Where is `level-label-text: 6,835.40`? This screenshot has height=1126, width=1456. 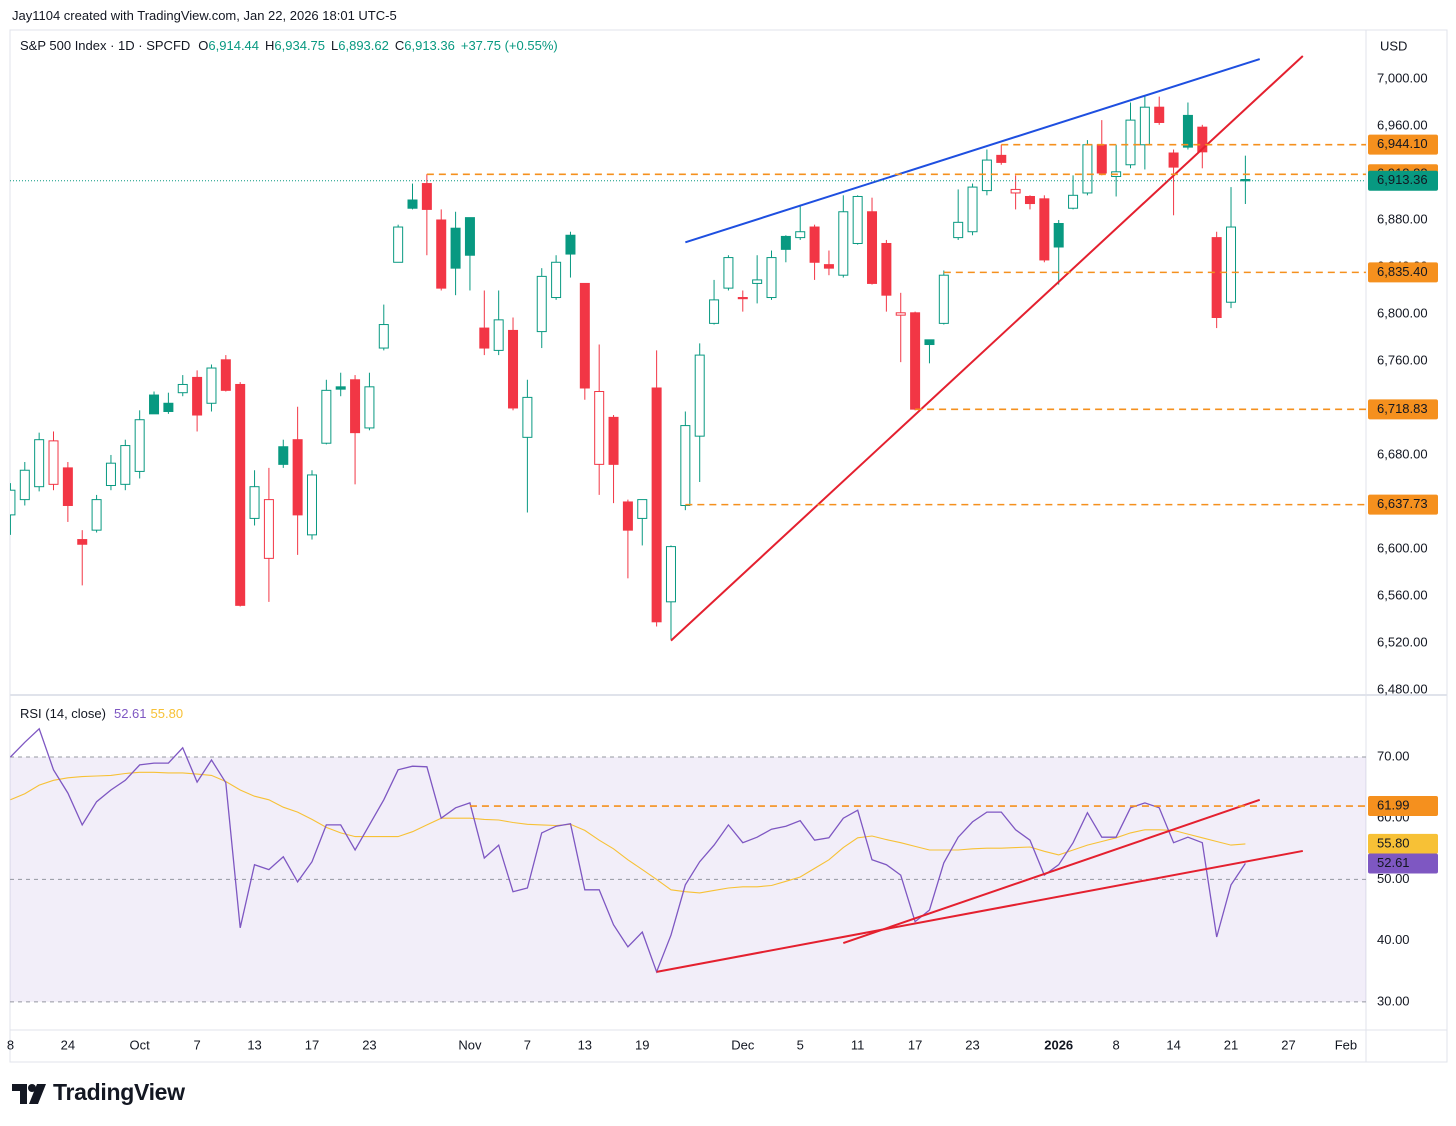
level-label-text: 6,835.40 is located at coordinates (1402, 271).